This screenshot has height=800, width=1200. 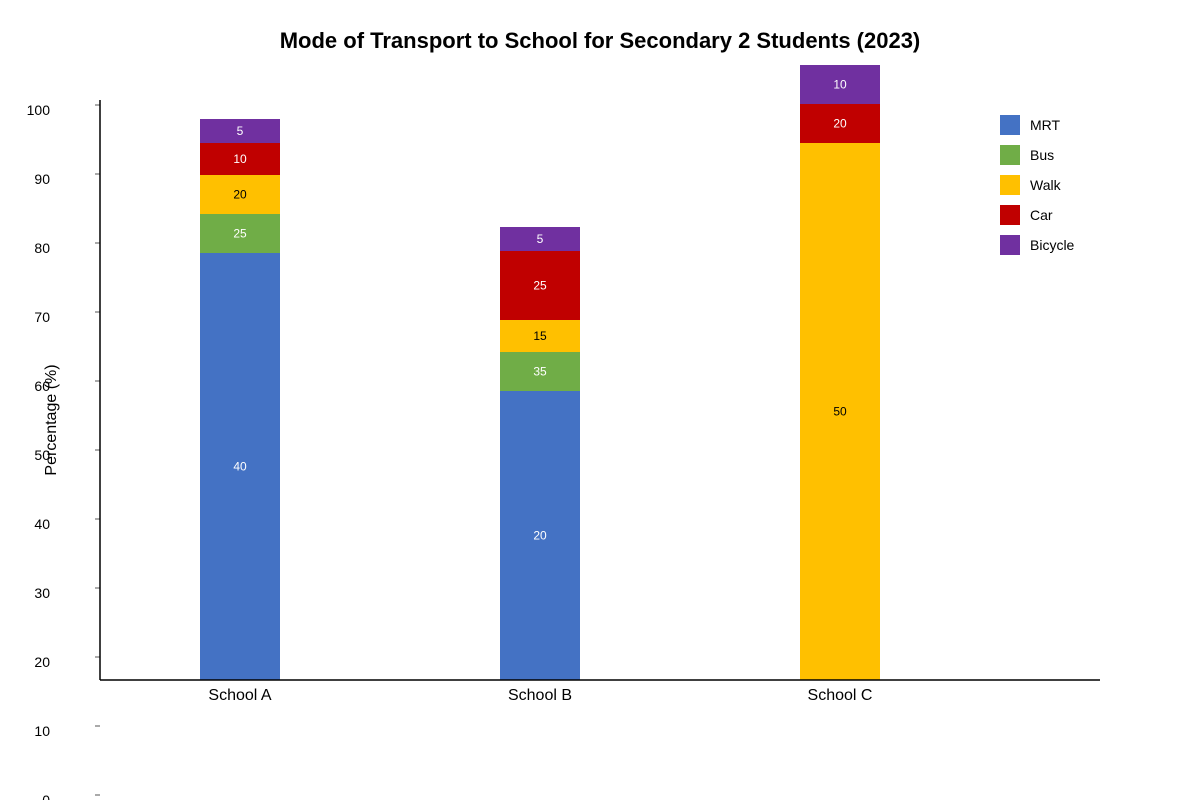 I want to click on legend-item-bus: Bus, so click(x=1027, y=155).